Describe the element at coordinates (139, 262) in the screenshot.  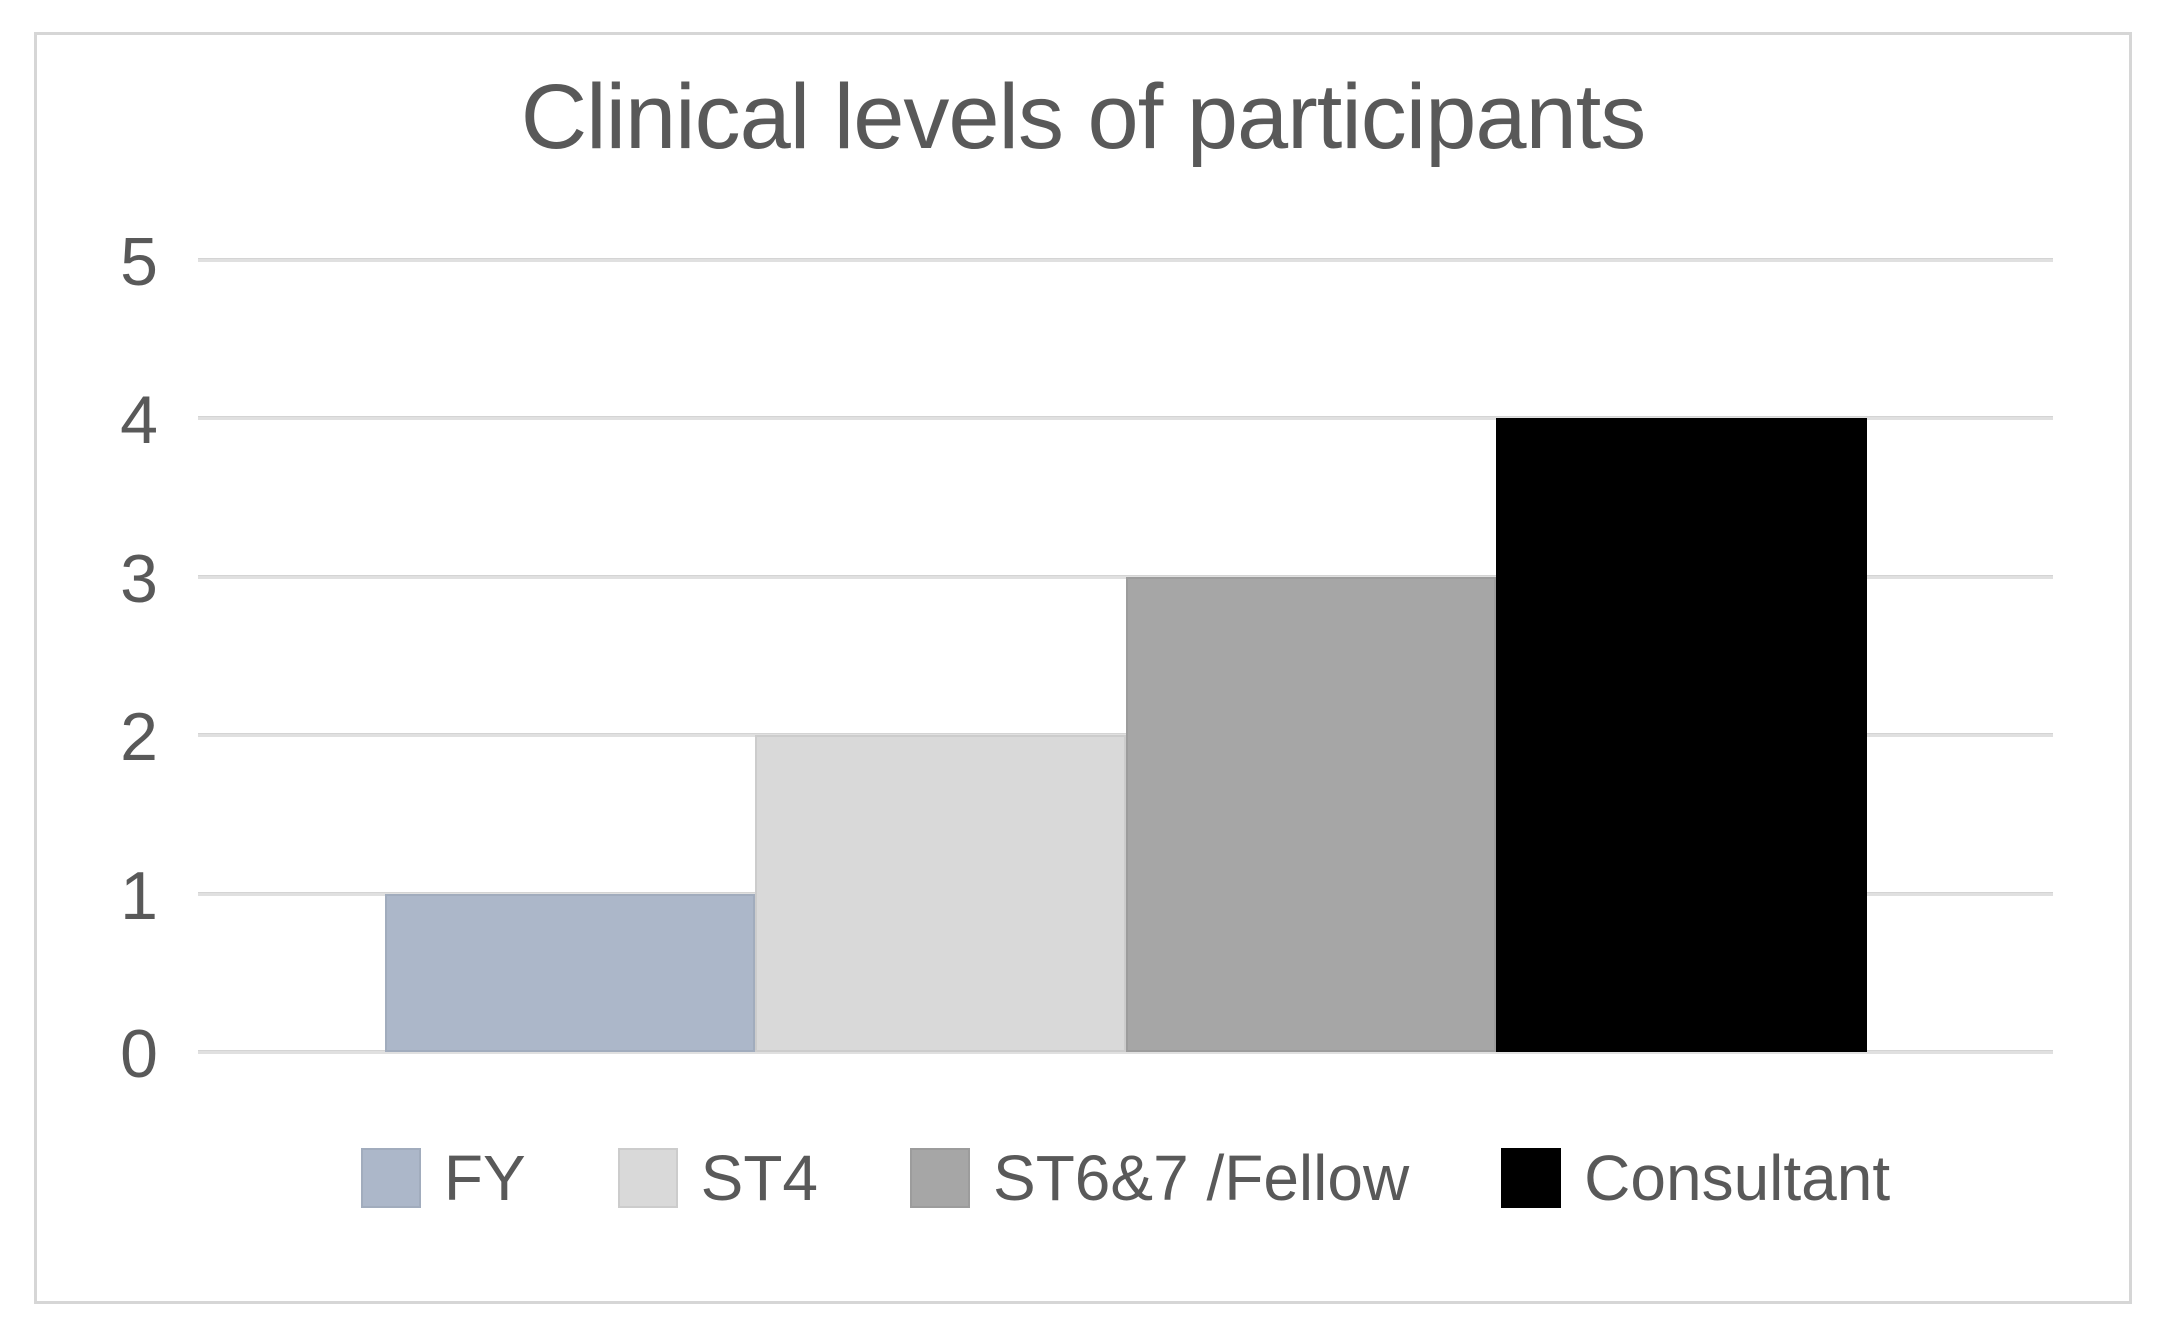
I see `y-axis-tick-label-5: 5` at that location.